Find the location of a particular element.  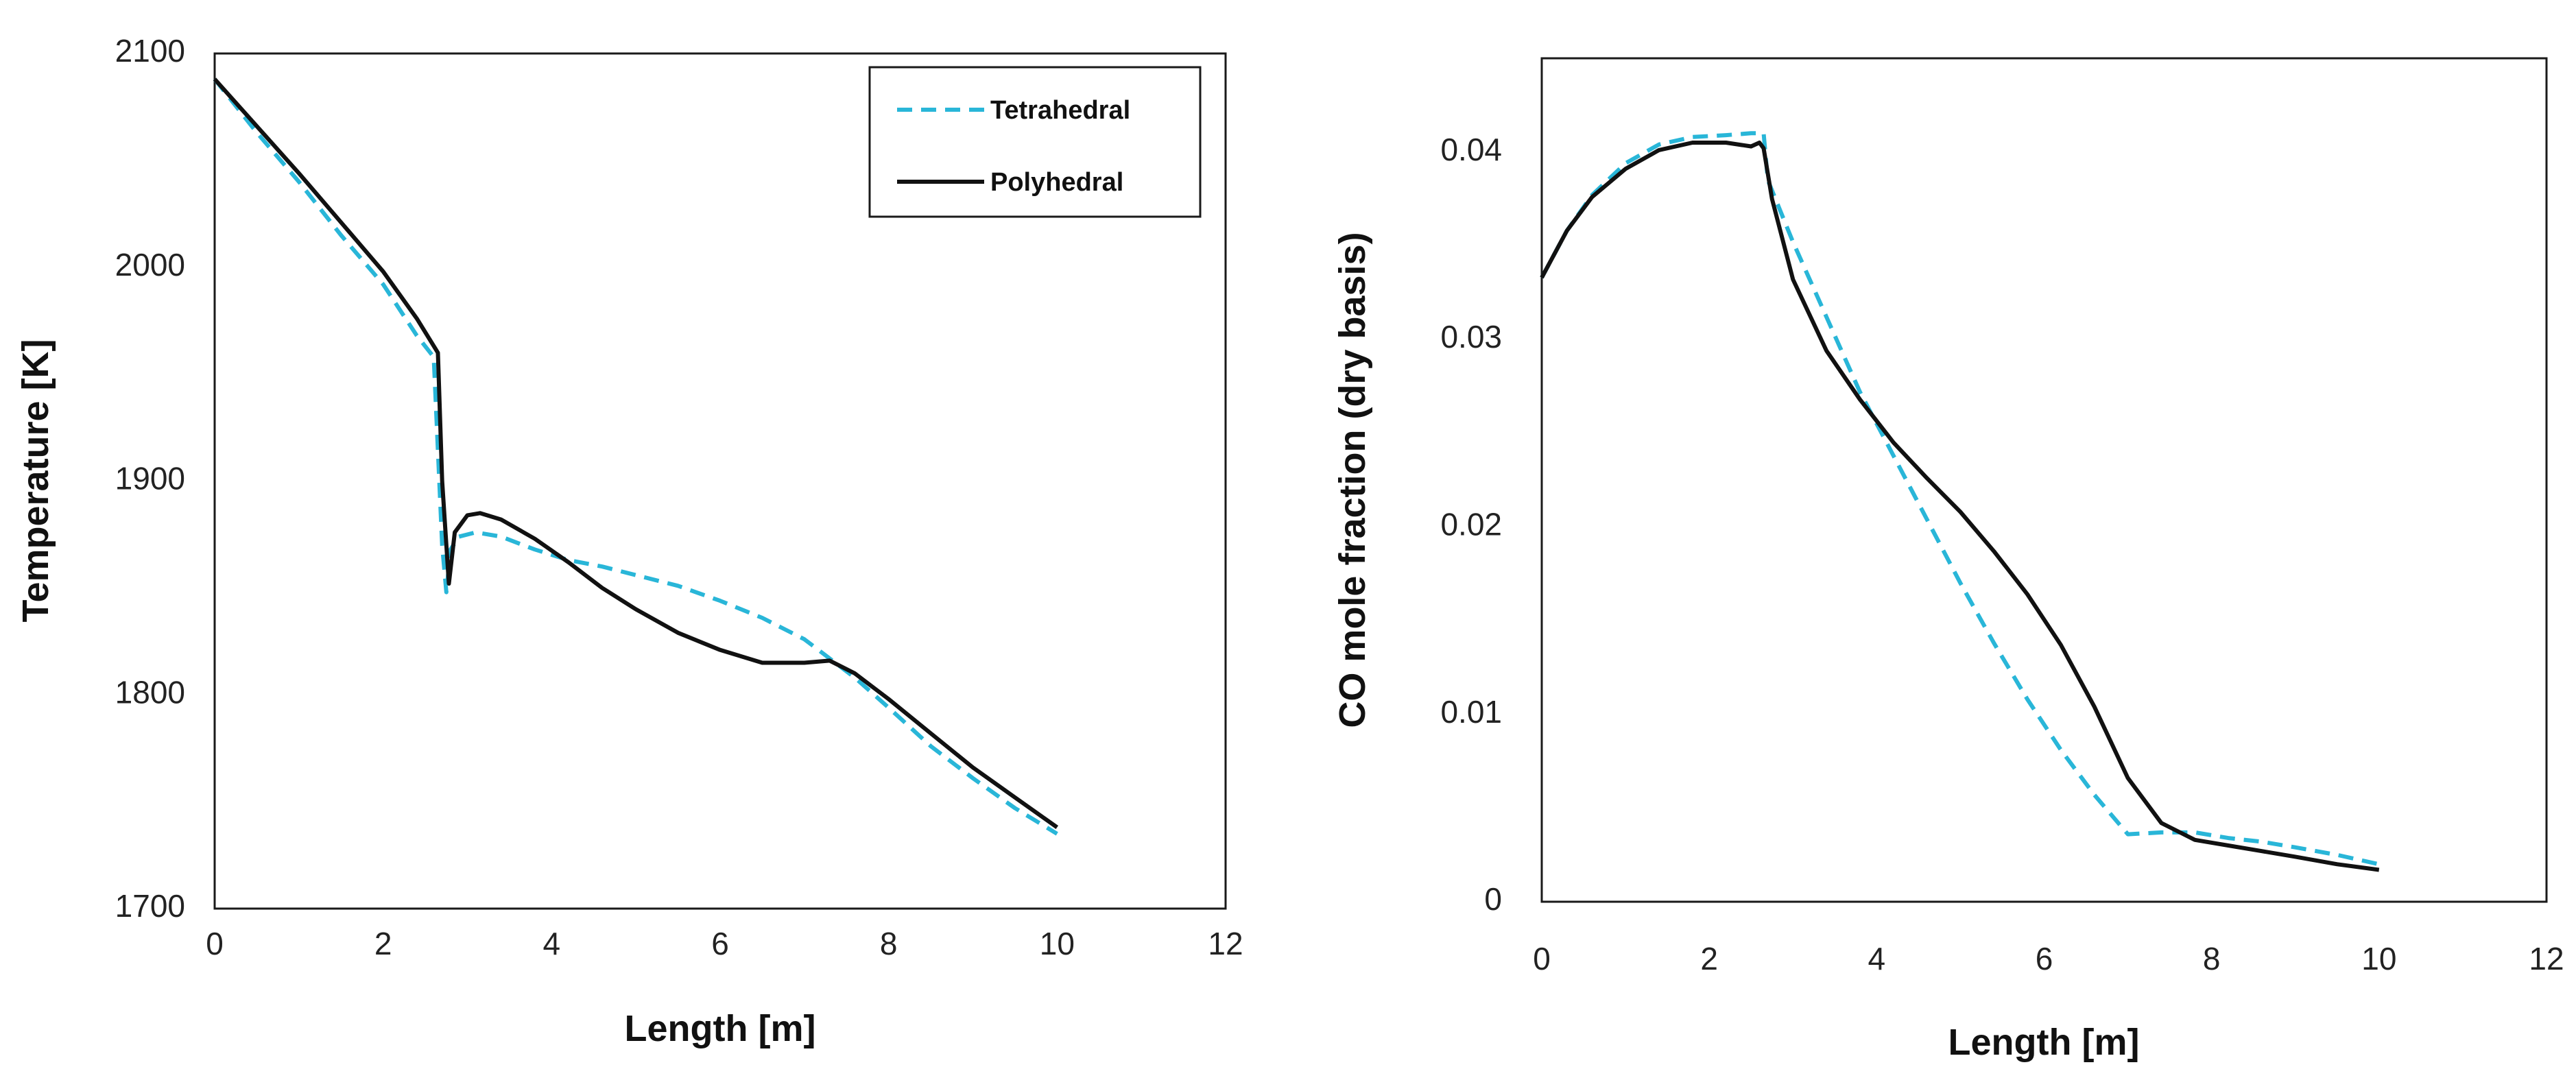

temperature-x-tick-label: 0 is located at coordinates (215, 943).